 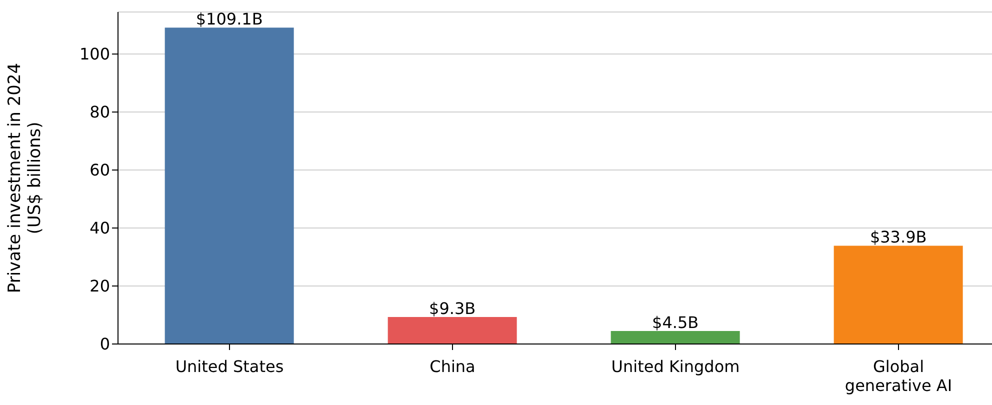 I want to click on data-label: $33.9B, so click(x=898, y=237).